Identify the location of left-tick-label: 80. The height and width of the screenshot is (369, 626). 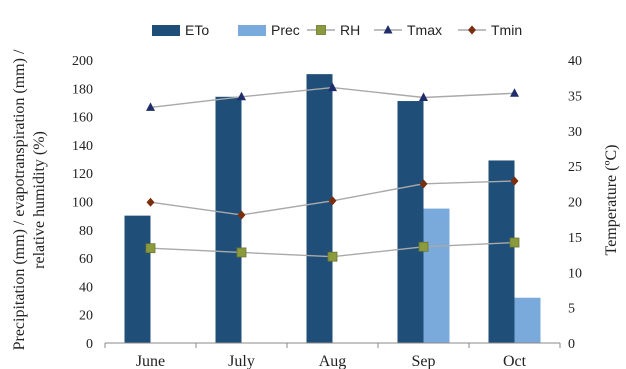
(86, 231).